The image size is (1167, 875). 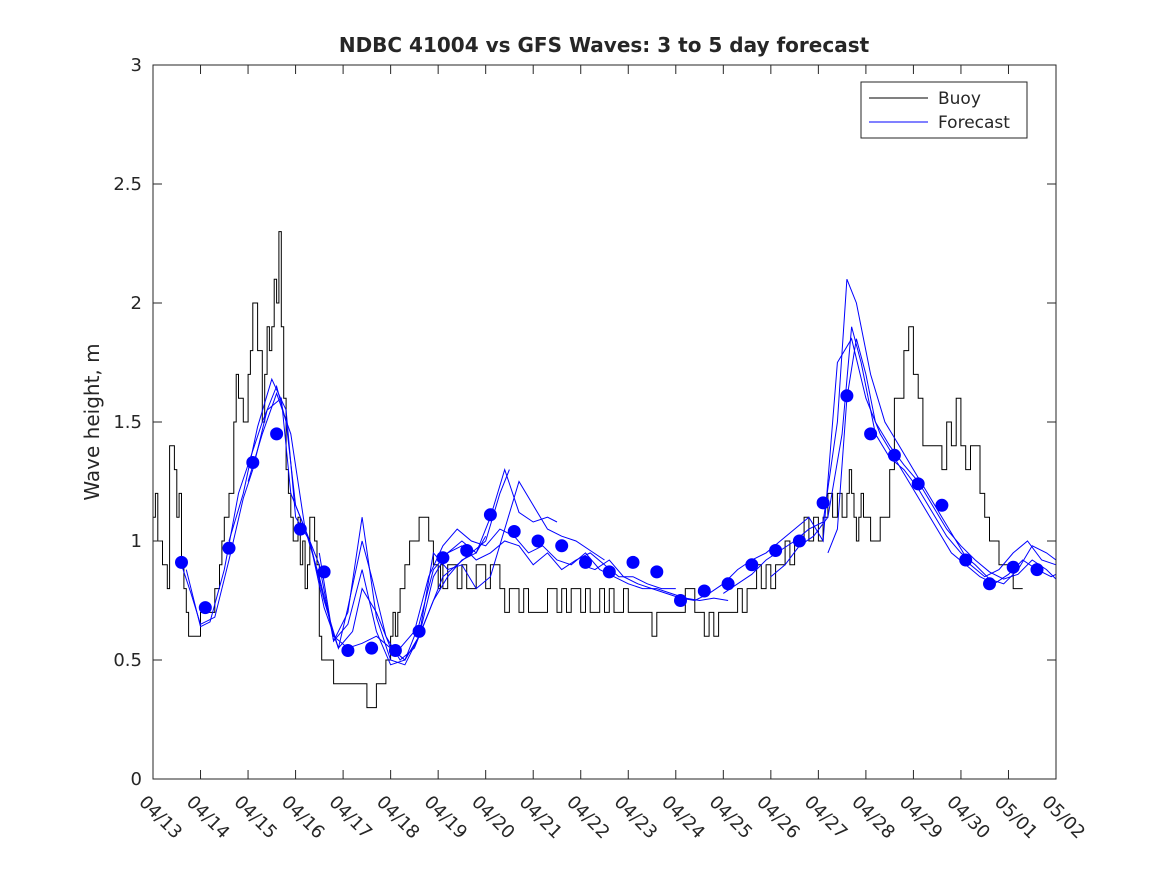 What do you see at coordinates (588, 818) in the screenshot?
I see `x-tick-label: 04/22` at bounding box center [588, 818].